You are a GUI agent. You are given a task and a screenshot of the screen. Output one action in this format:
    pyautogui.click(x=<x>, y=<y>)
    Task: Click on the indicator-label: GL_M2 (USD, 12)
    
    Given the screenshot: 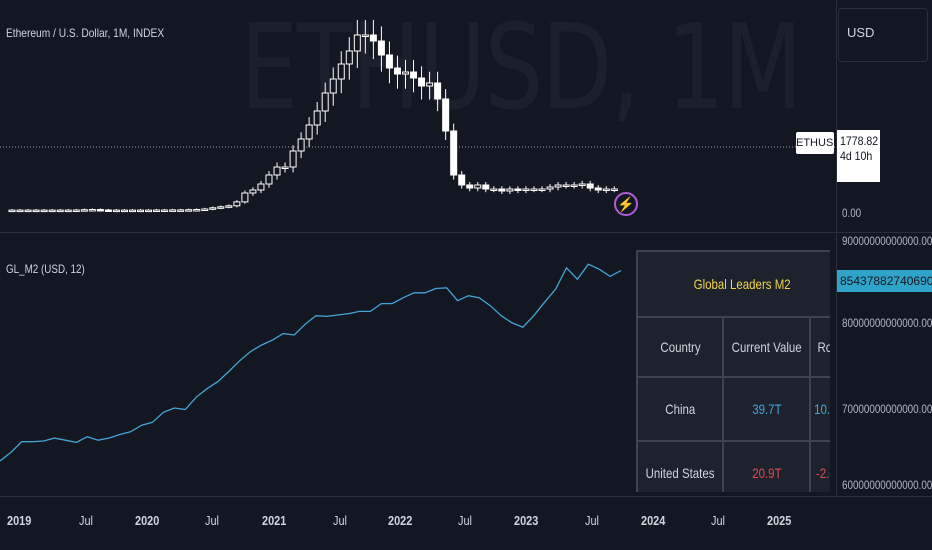 What is the action you would take?
    pyautogui.click(x=45, y=269)
    